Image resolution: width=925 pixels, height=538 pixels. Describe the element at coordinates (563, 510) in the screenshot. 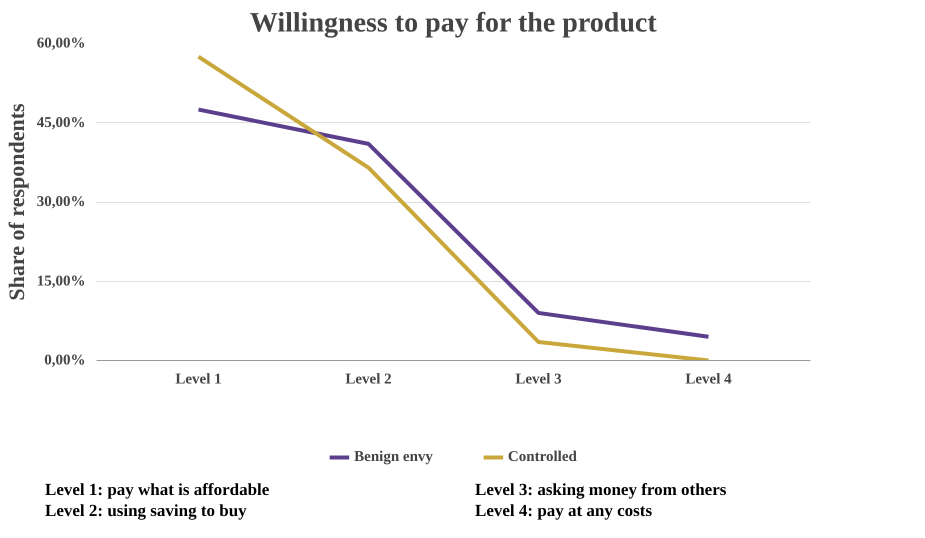

I see `text: Level 4: pay at any costs` at that location.